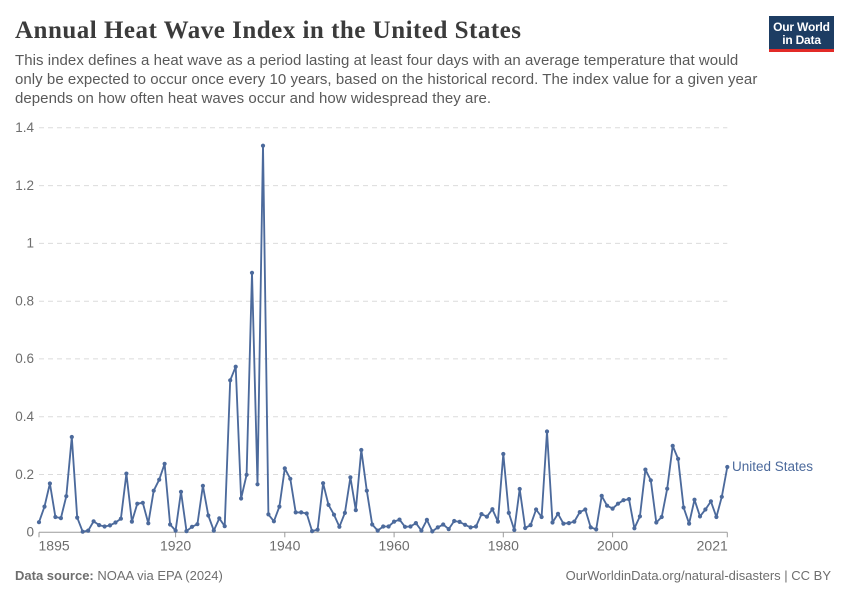  Describe the element at coordinates (24, 127) in the screenshot. I see `svg-text: 1.4` at that location.